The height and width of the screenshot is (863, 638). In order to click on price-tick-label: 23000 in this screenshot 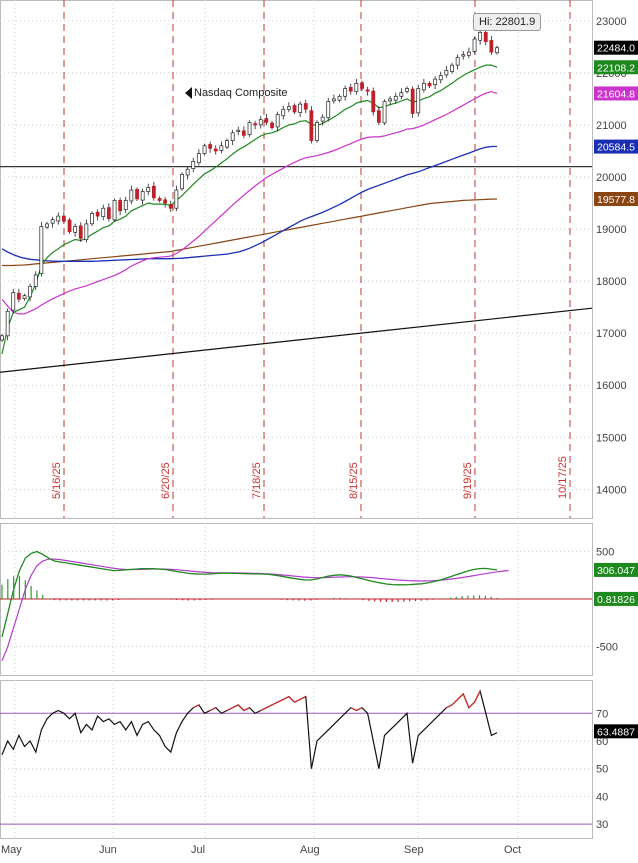, I will do `click(611, 22)`.